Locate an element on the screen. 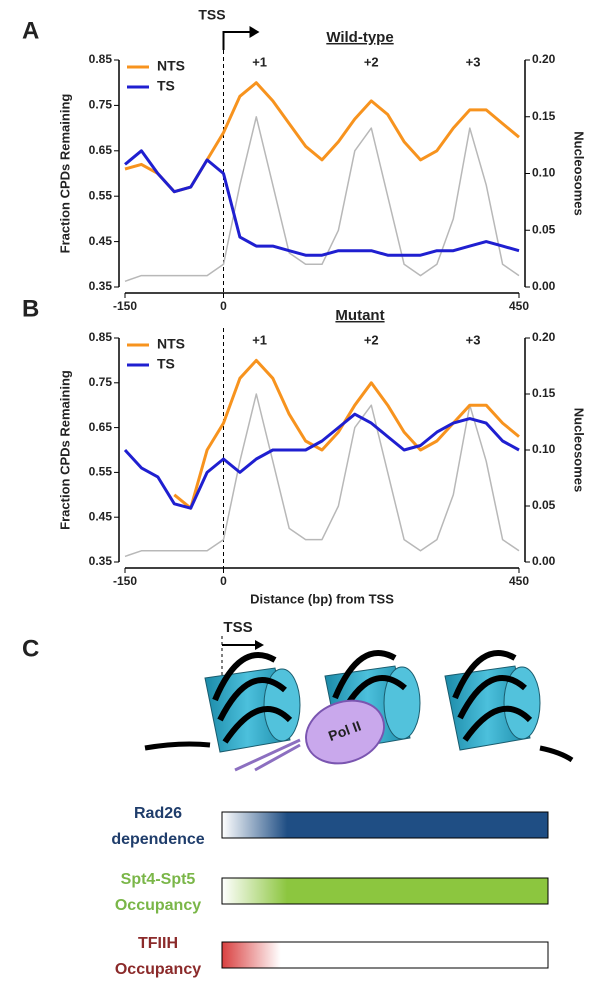  panel-label: B is located at coordinates (30, 308).